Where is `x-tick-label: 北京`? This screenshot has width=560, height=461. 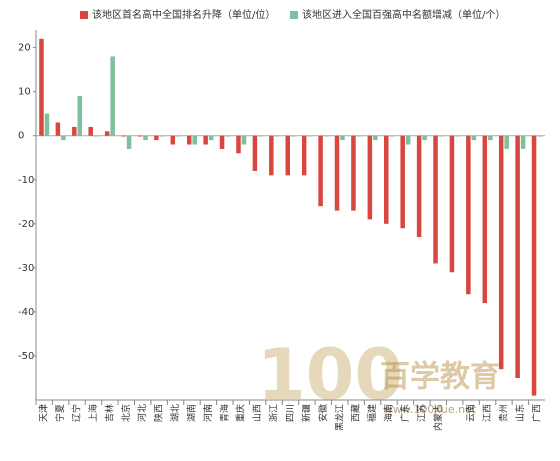
x-tick-label: 北京 is located at coordinates (126, 413).